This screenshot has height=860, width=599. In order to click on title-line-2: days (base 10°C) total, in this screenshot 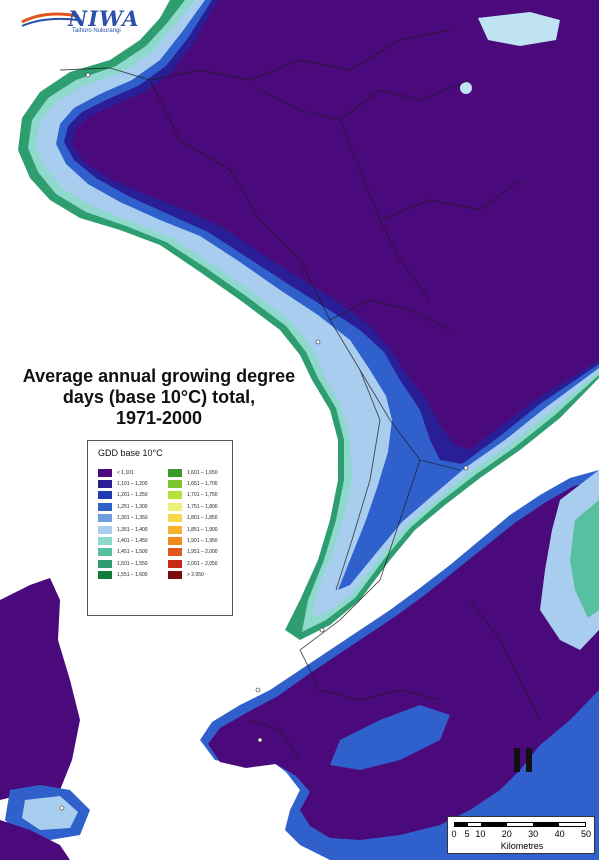, I will do `click(159, 397)`.